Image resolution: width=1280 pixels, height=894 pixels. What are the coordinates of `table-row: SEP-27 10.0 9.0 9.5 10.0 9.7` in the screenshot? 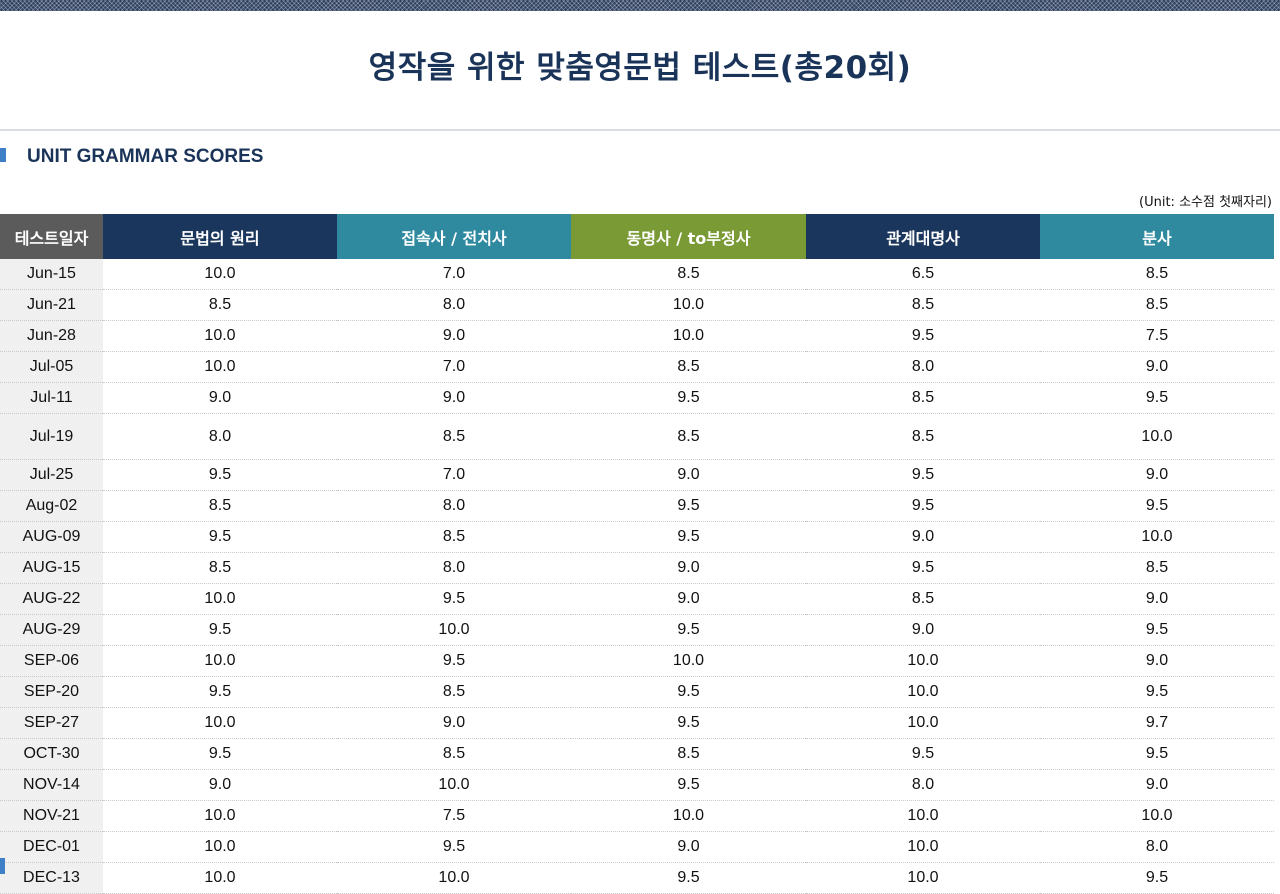 It's located at (637, 723).